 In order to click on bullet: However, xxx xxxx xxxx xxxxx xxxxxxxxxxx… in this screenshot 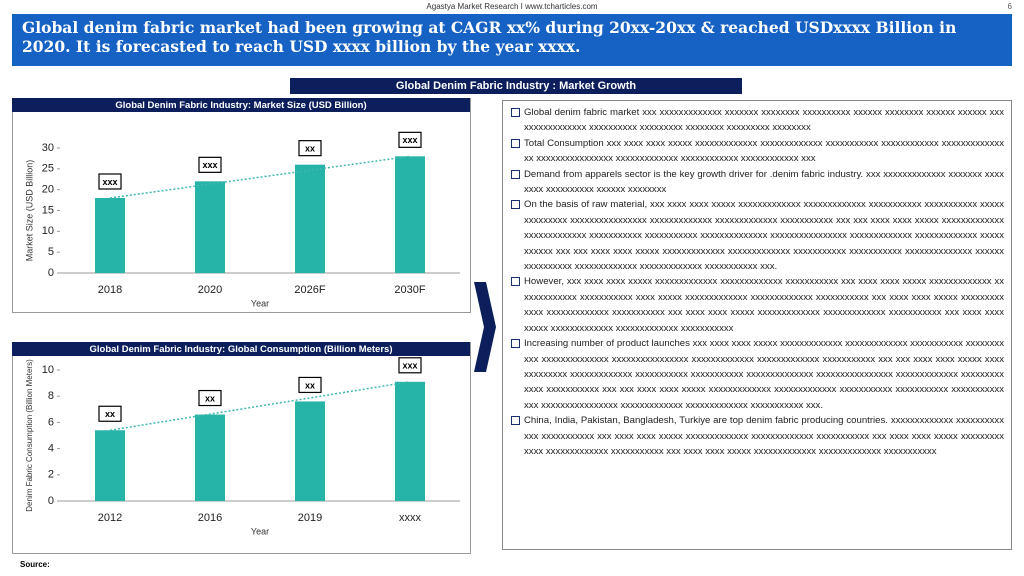, I will do `click(757, 305)`.